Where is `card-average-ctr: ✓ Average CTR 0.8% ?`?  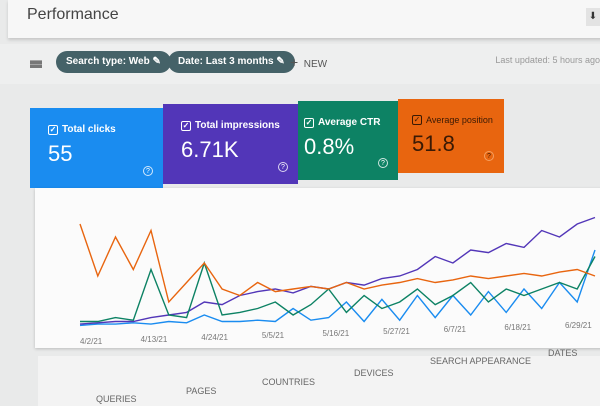 card-average-ctr: ✓ Average CTR 0.8% ? is located at coordinates (348, 140).